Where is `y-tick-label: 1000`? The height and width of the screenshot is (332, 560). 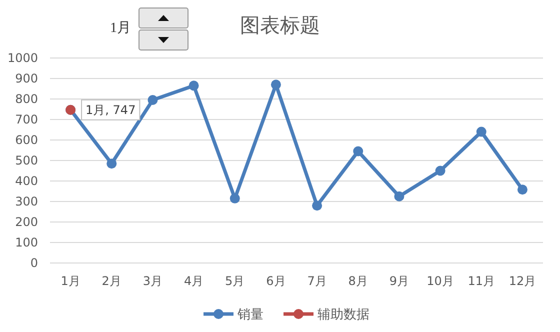 y-tick-label: 1000 is located at coordinates (22, 58).